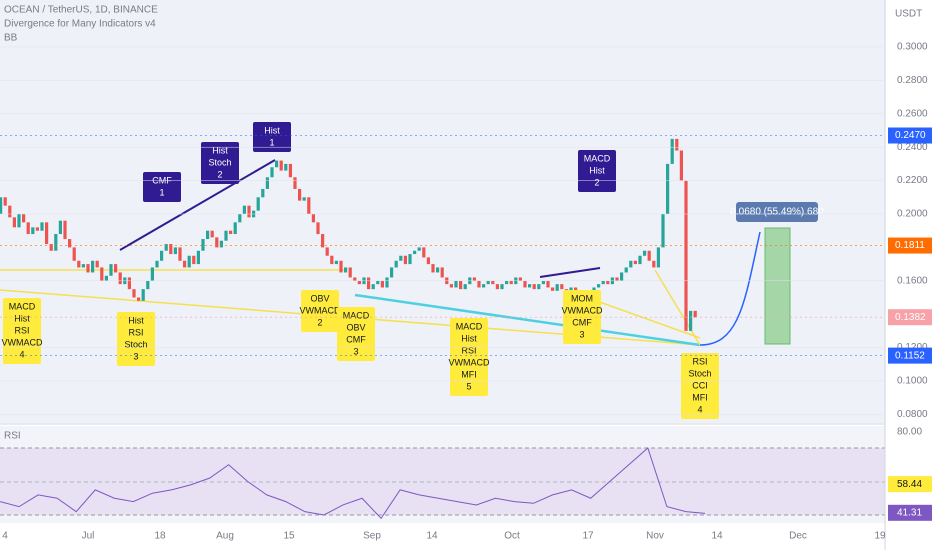  Describe the element at coordinates (5, 536) in the screenshot. I see `time-tick: 4` at that location.